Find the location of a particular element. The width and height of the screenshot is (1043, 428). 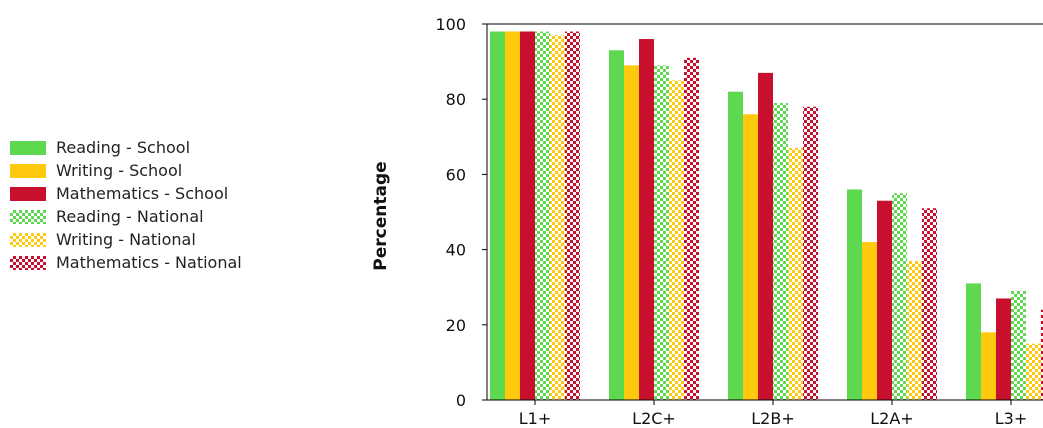

legend-item: Reading - School is located at coordinates (126, 147).